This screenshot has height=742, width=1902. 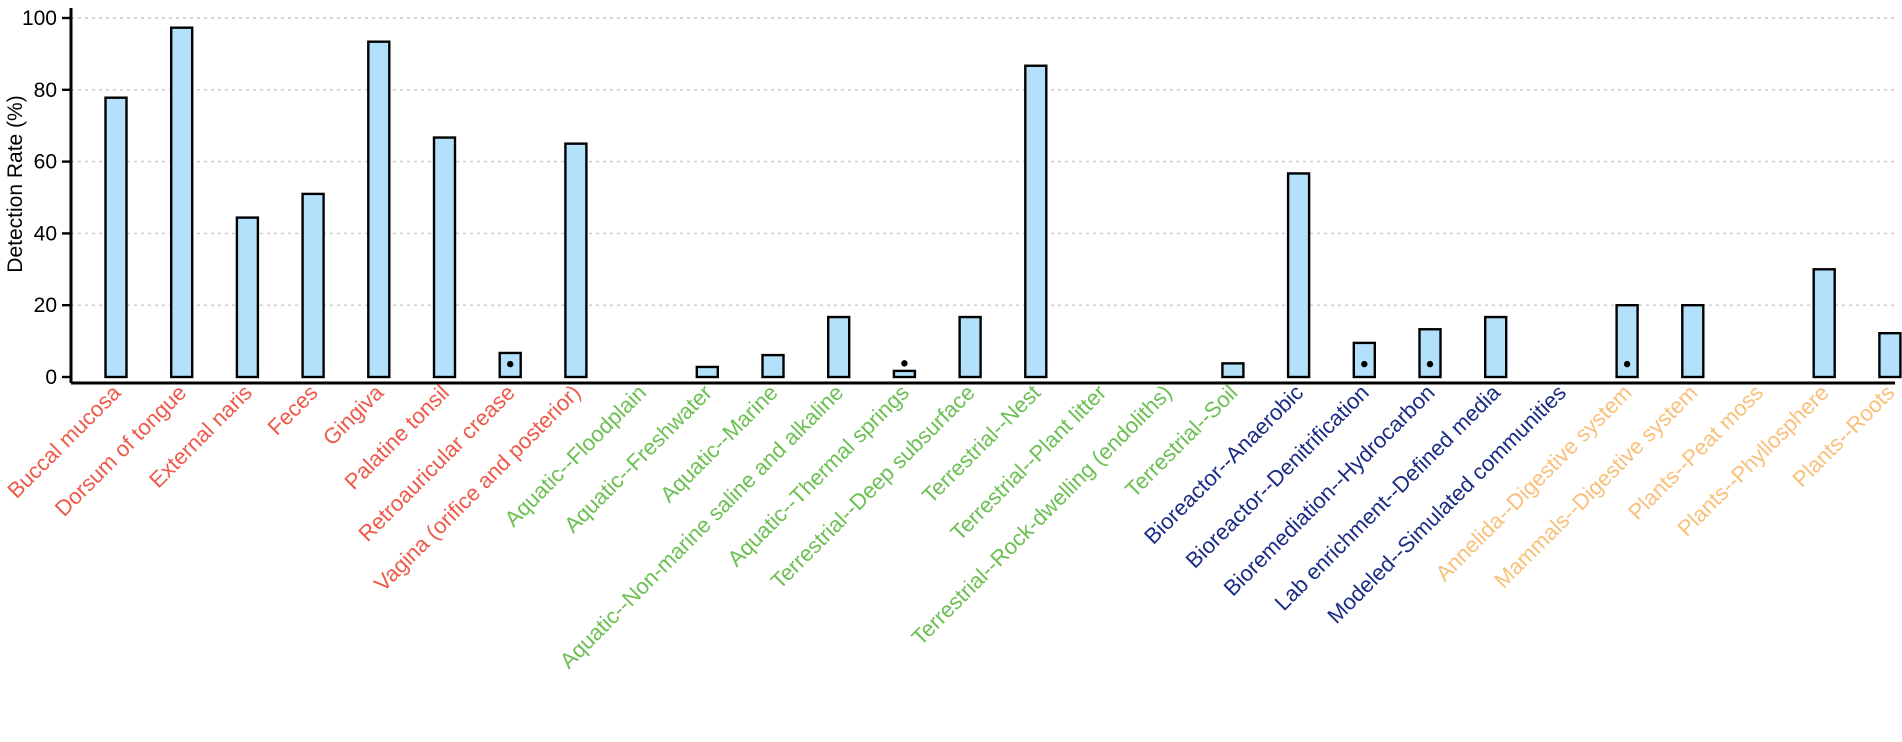 I want to click on y-axis-ticks: 0 20 40 60 80 100, so click(x=46, y=198).